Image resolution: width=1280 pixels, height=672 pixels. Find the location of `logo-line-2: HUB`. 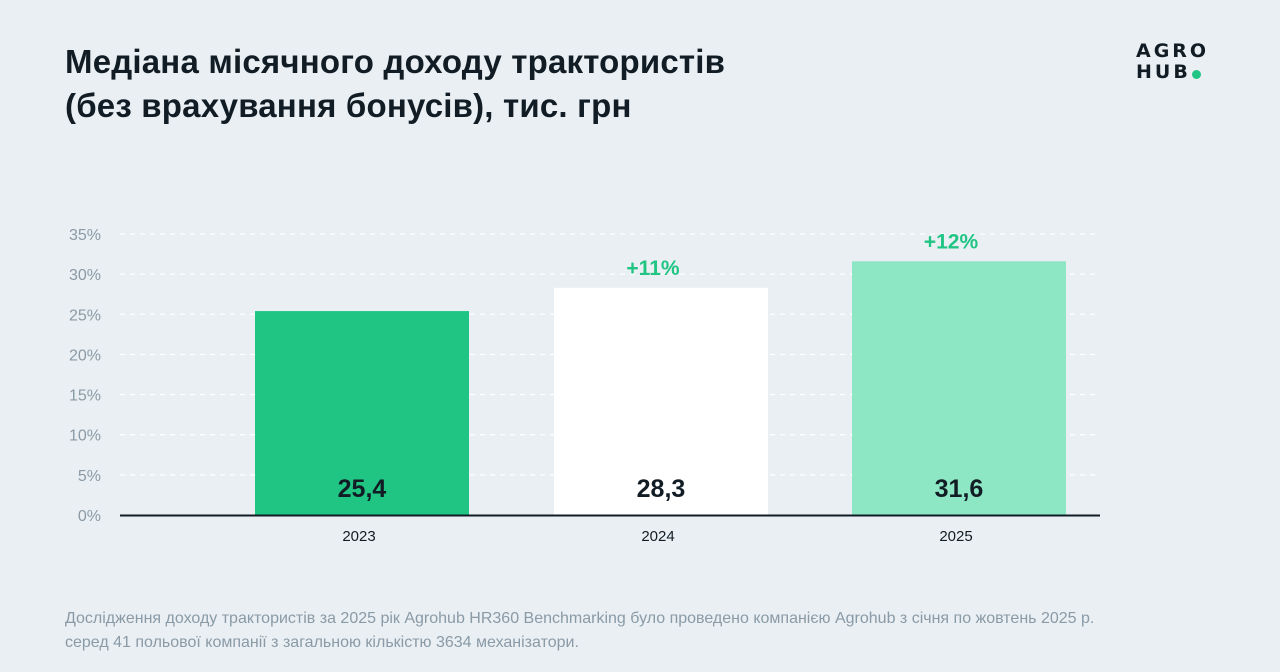

logo-line-2: HUB is located at coordinates (1163, 72).